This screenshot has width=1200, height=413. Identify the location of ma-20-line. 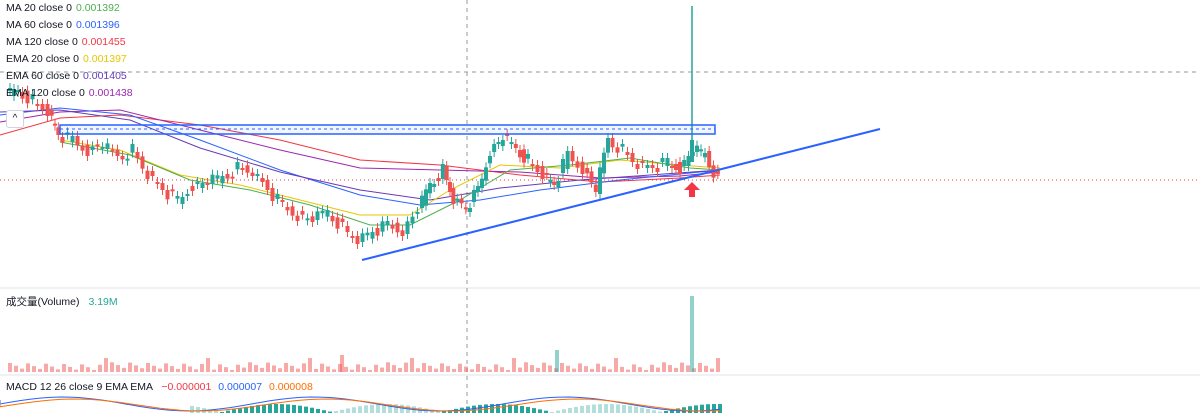
(390, 183).